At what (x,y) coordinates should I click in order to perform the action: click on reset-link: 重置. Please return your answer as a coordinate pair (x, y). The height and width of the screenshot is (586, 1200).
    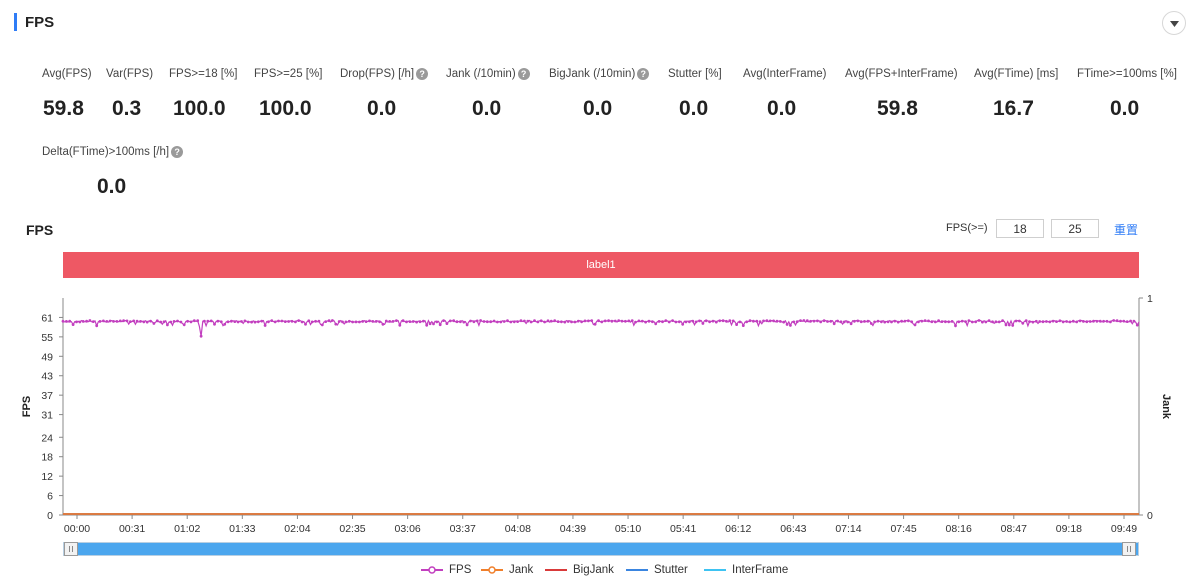
    Looking at the image, I should click on (1126, 230).